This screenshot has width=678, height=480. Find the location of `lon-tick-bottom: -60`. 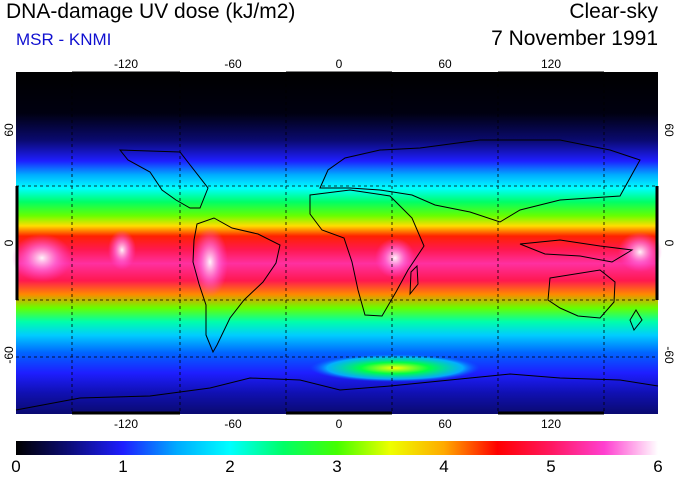

lon-tick-bottom: -60 is located at coordinates (233, 424).